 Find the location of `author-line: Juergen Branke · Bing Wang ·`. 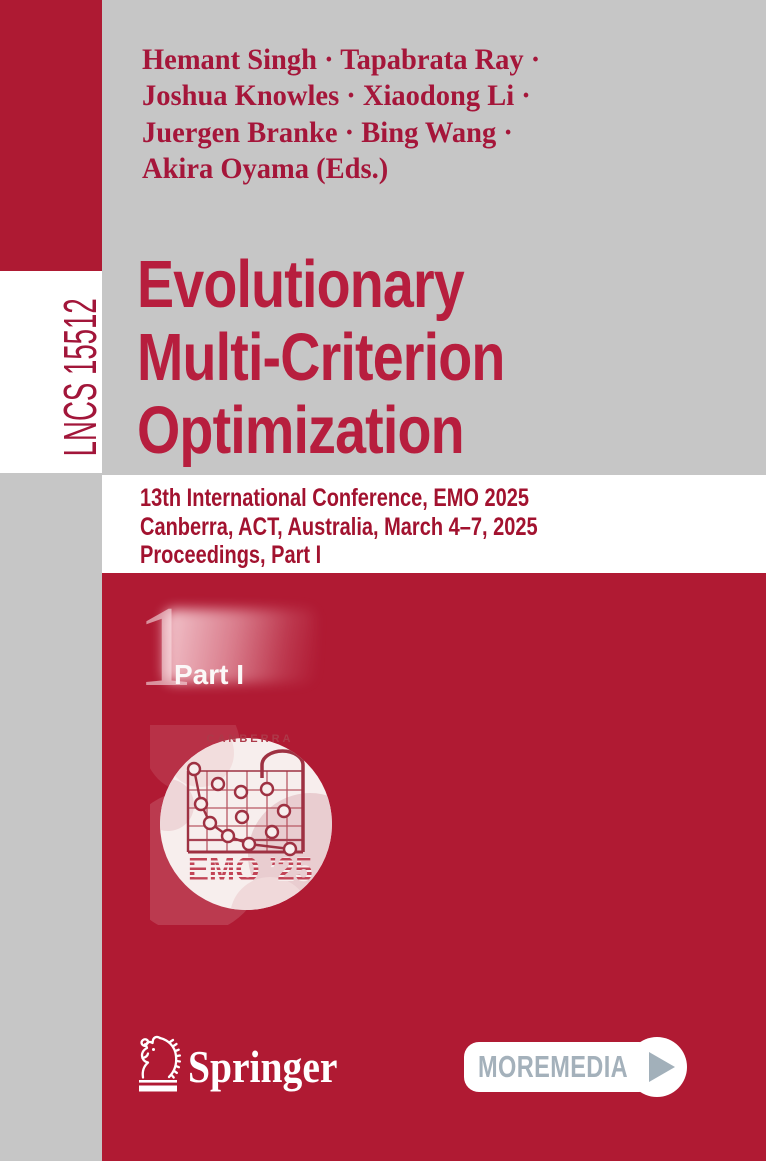

author-line: Juergen Branke · Bing Wang · is located at coordinates (327, 132).